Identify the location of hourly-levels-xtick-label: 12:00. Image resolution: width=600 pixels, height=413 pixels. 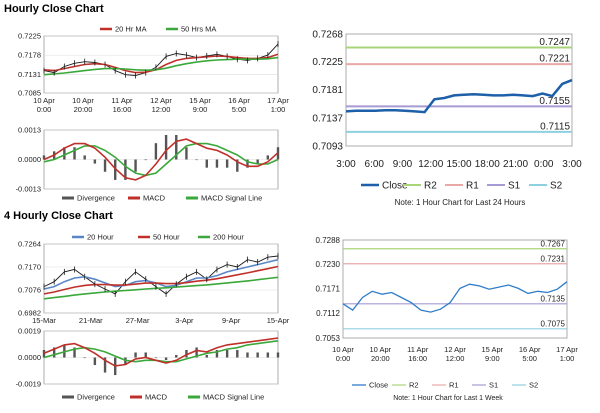
(430, 164).